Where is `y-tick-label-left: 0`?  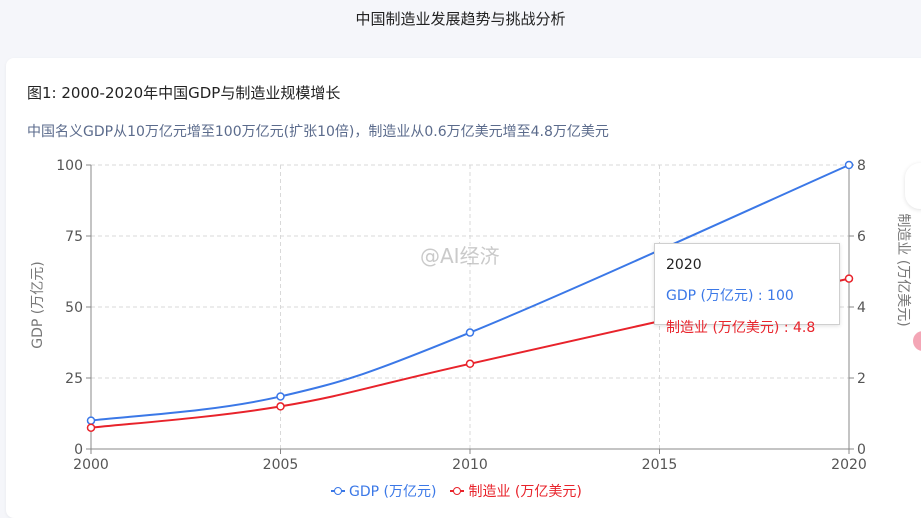 y-tick-label-left: 0 is located at coordinates (78, 450).